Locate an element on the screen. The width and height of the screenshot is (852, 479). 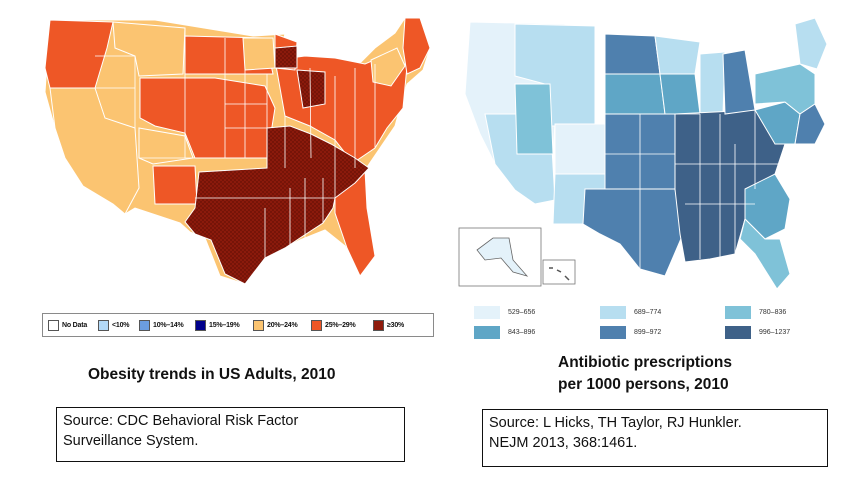
legend-item: No Data is located at coordinates (67, 325).